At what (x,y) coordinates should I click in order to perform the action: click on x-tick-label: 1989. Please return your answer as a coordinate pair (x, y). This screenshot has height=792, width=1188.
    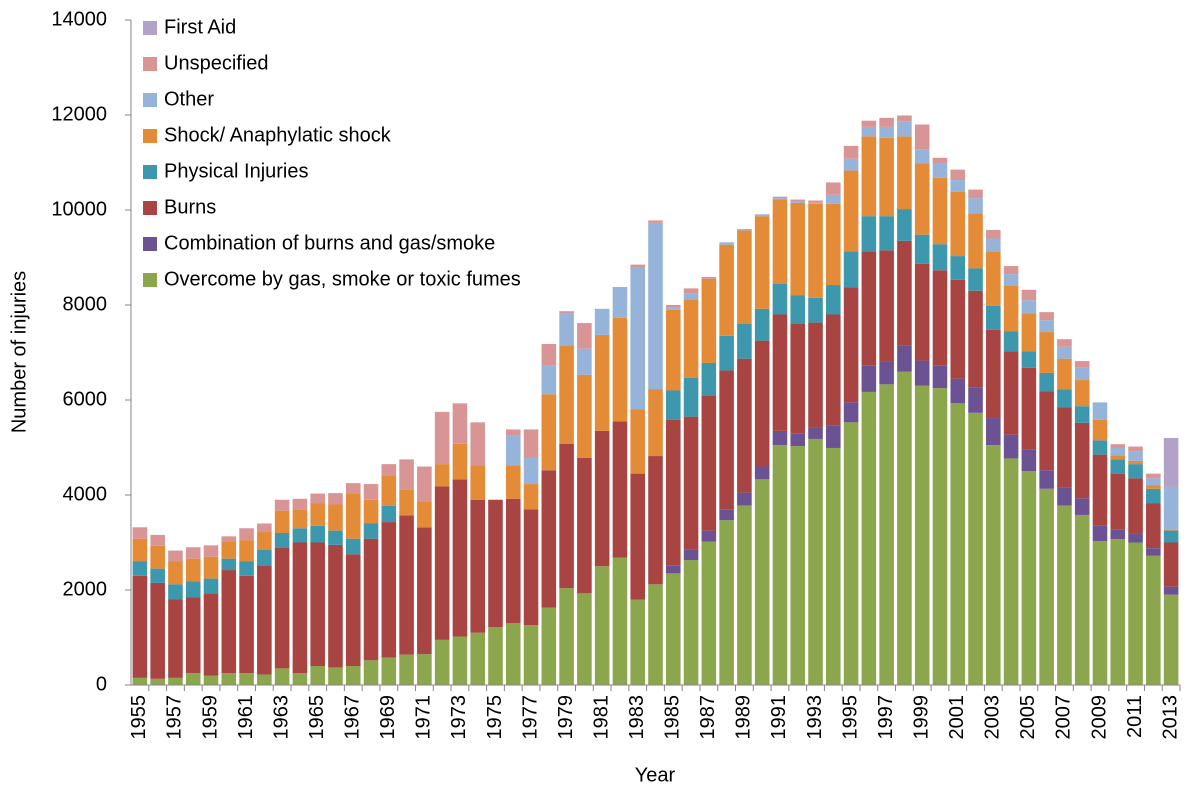
    Looking at the image, I should click on (744, 717).